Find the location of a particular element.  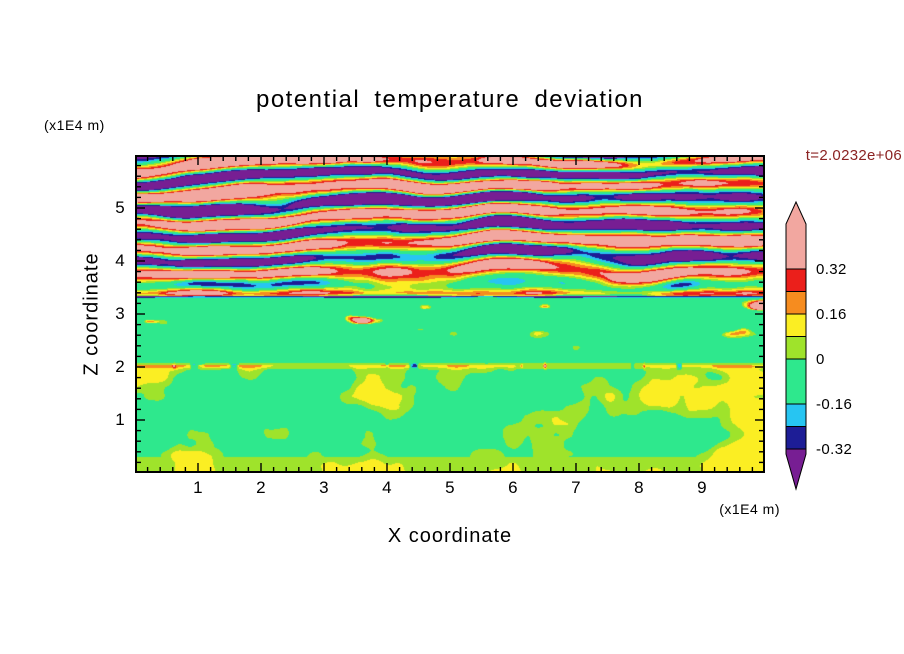

chart-title: potential temperature deviation is located at coordinates (450, 99).